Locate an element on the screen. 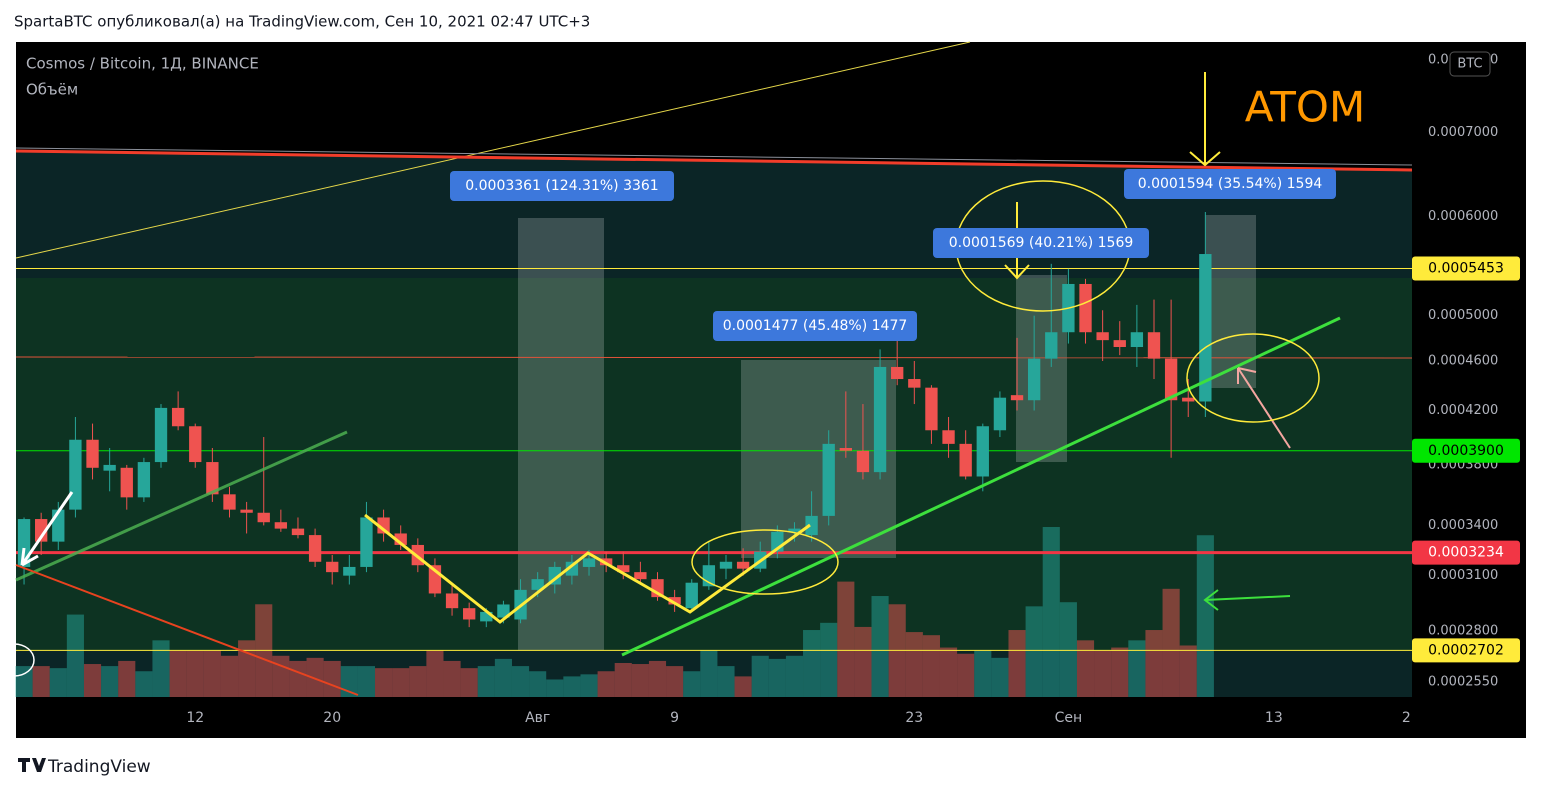  y-tick-label: 0.0002800 is located at coordinates (1463, 630).